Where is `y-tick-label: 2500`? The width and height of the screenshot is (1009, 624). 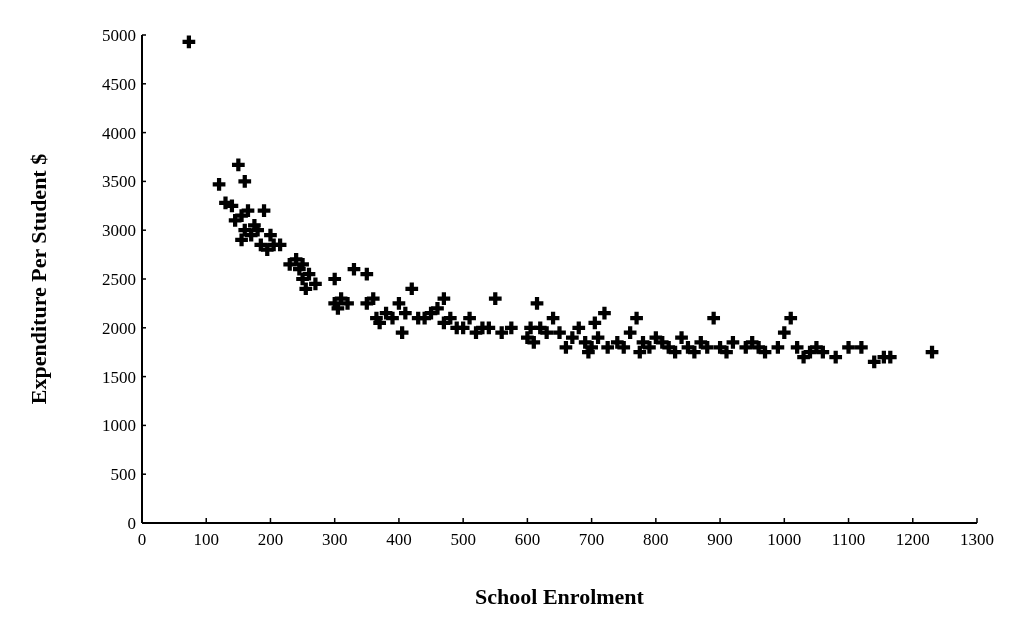
y-tick-label: 2500 is located at coordinates (119, 279).